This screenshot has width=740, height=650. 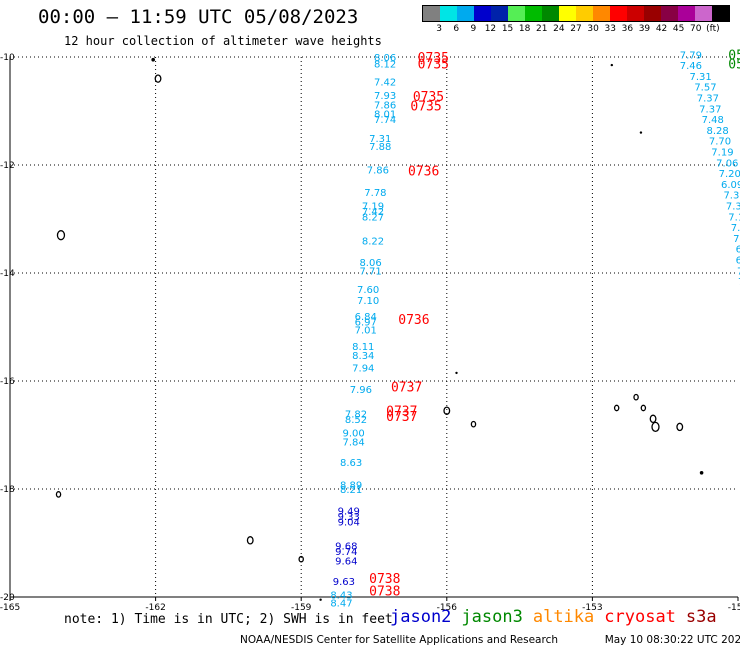 What do you see at coordinates (730, 185) in the screenshot?
I see `swh-value: 6.09` at bounding box center [730, 185].